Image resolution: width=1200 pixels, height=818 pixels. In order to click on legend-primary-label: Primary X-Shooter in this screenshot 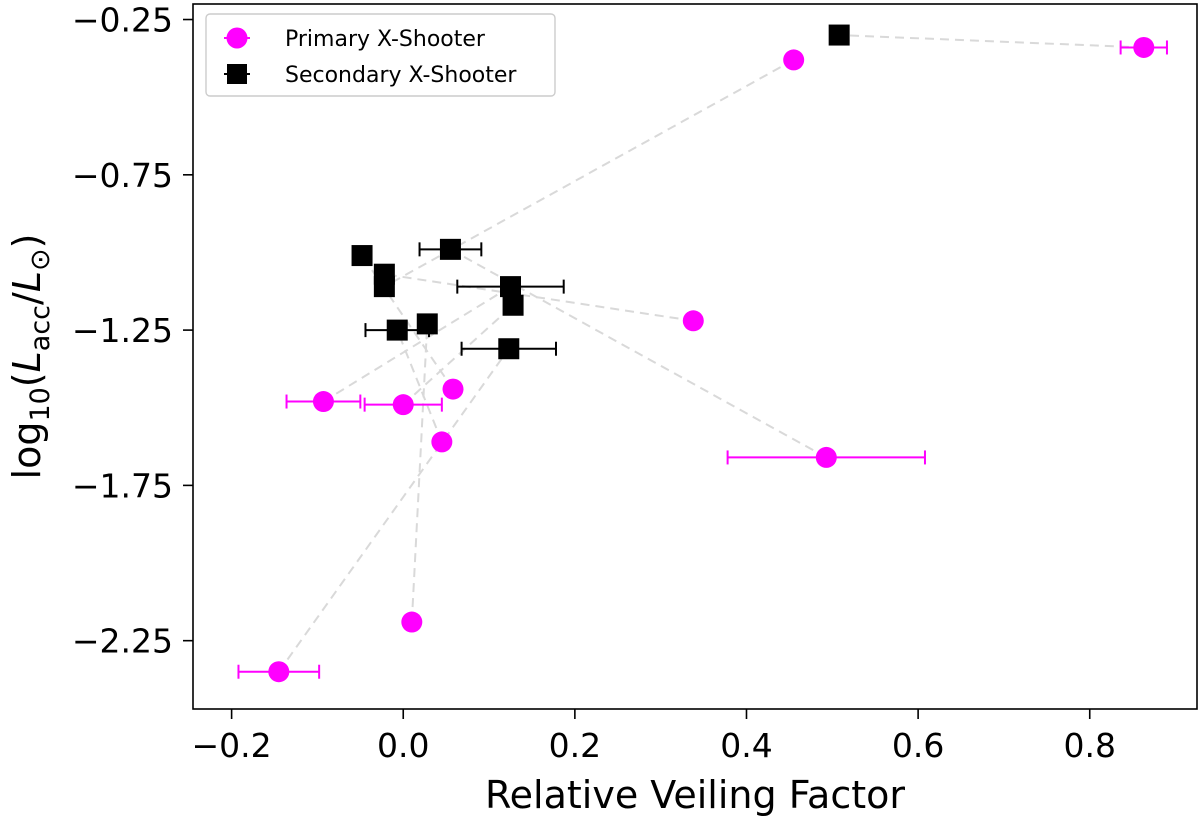, I will do `click(385, 39)`.